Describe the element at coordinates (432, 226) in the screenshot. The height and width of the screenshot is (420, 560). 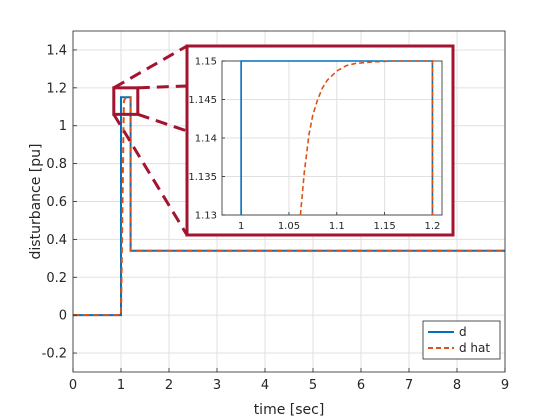
I see `inset-x-tick-label: 1.2` at that location.